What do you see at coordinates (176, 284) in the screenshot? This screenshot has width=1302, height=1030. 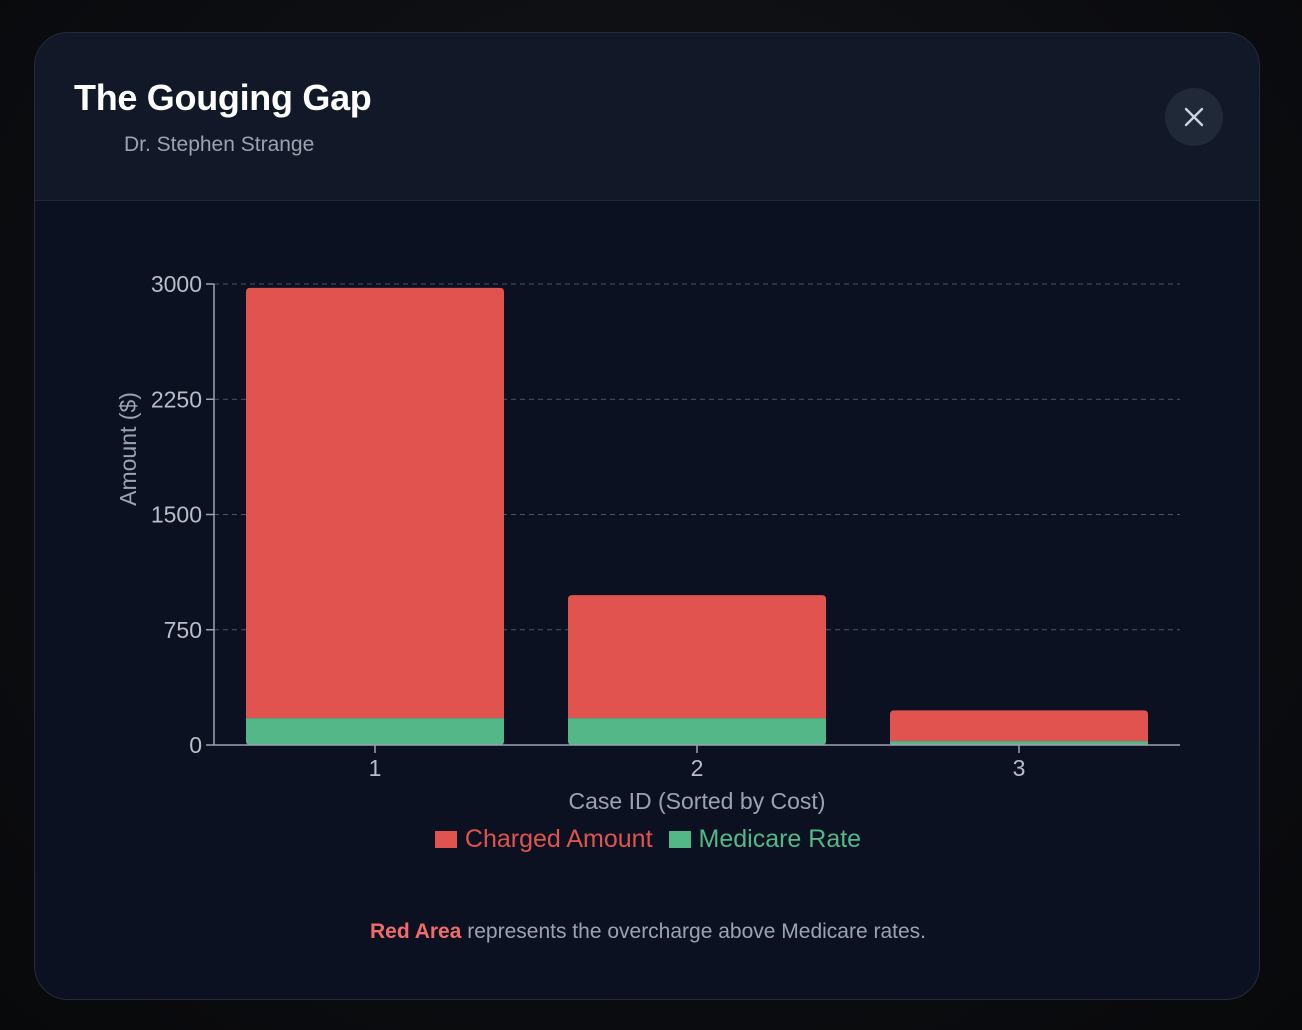 I see `y-tick-label: 3000` at bounding box center [176, 284].